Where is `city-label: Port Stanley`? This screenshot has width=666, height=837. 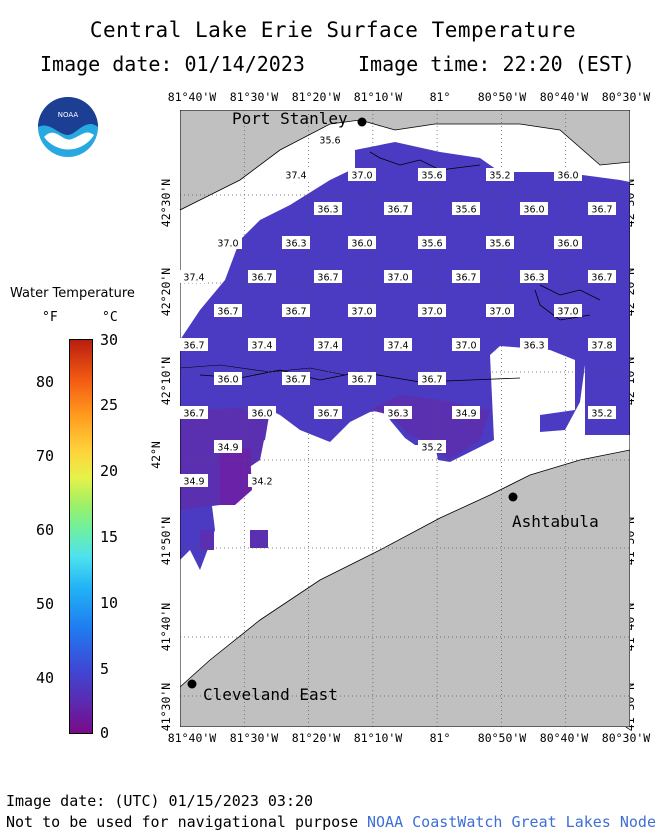
city-label: Port Stanley is located at coordinates (290, 119).